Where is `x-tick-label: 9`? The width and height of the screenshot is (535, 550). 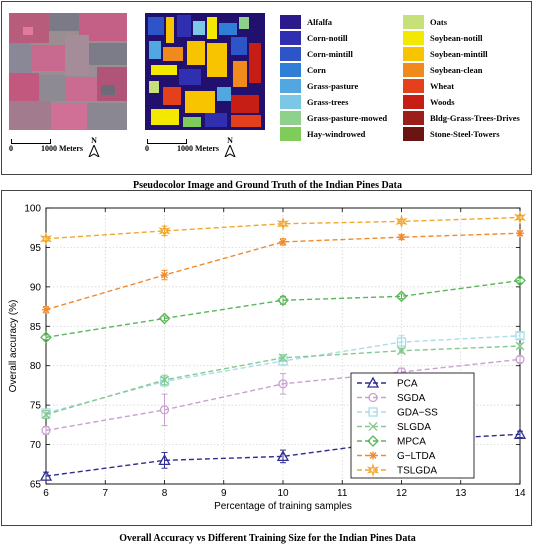
x-tick-label: 9 is located at coordinates (224, 493).